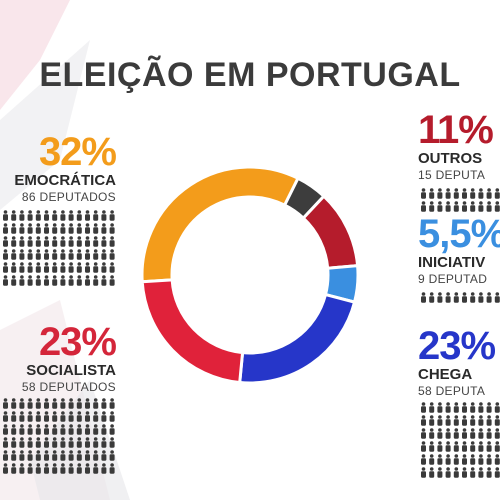  What do you see at coordinates (460, 200) in the screenshot?
I see `people-icons-outros` at bounding box center [460, 200].